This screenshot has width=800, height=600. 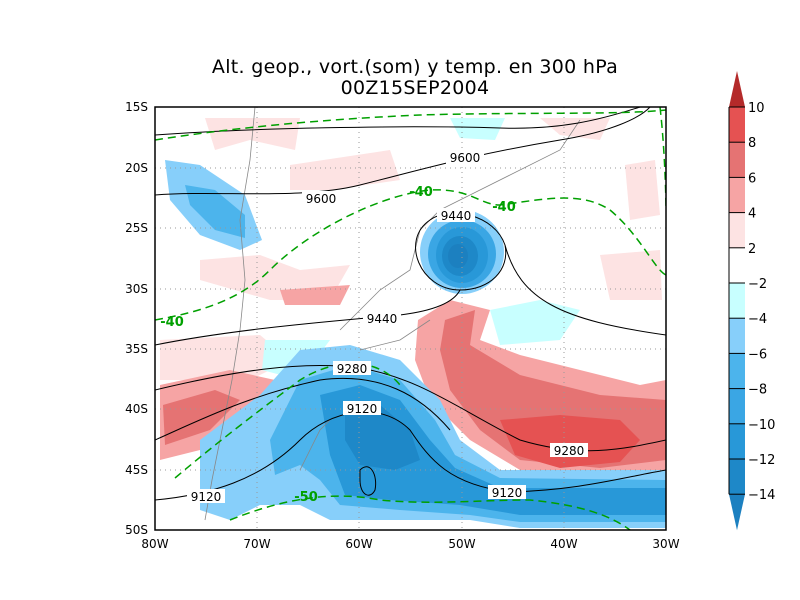 What do you see at coordinates (563, 544) in the screenshot?
I see `lon-label: 40W` at bounding box center [563, 544].